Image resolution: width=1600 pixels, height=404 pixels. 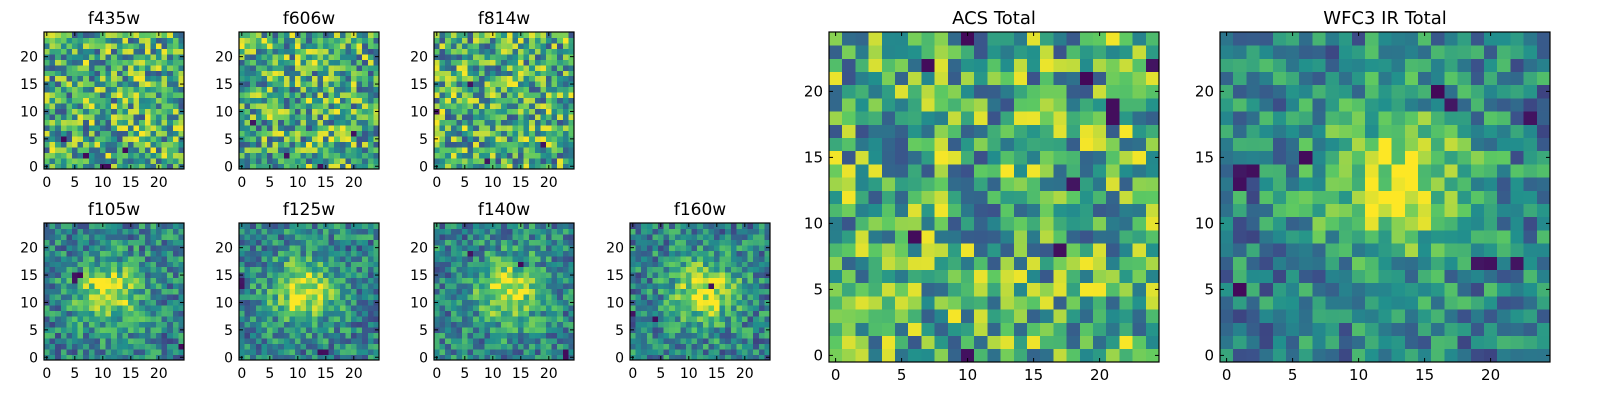 What do you see at coordinates (228, 358) in the screenshot?
I see `y-tick-label: 0` at bounding box center [228, 358].